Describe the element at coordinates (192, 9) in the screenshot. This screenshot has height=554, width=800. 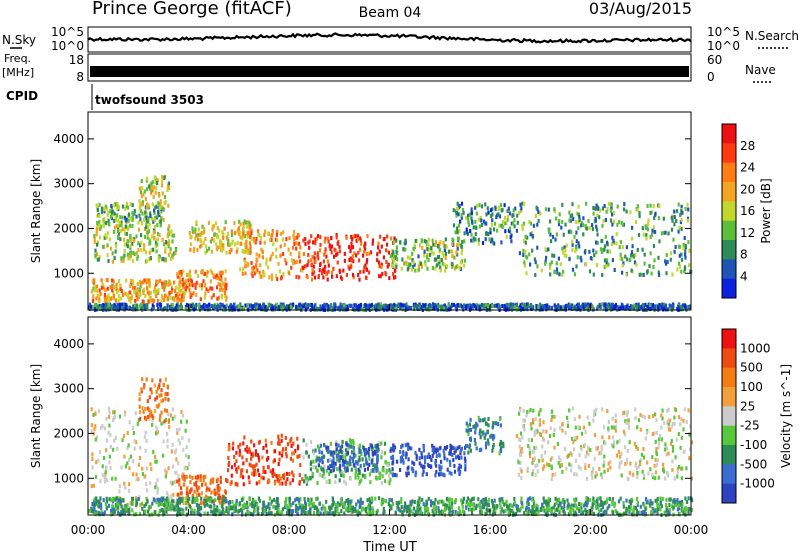
I see `station-title: Prince George (fitACF)` at that location.